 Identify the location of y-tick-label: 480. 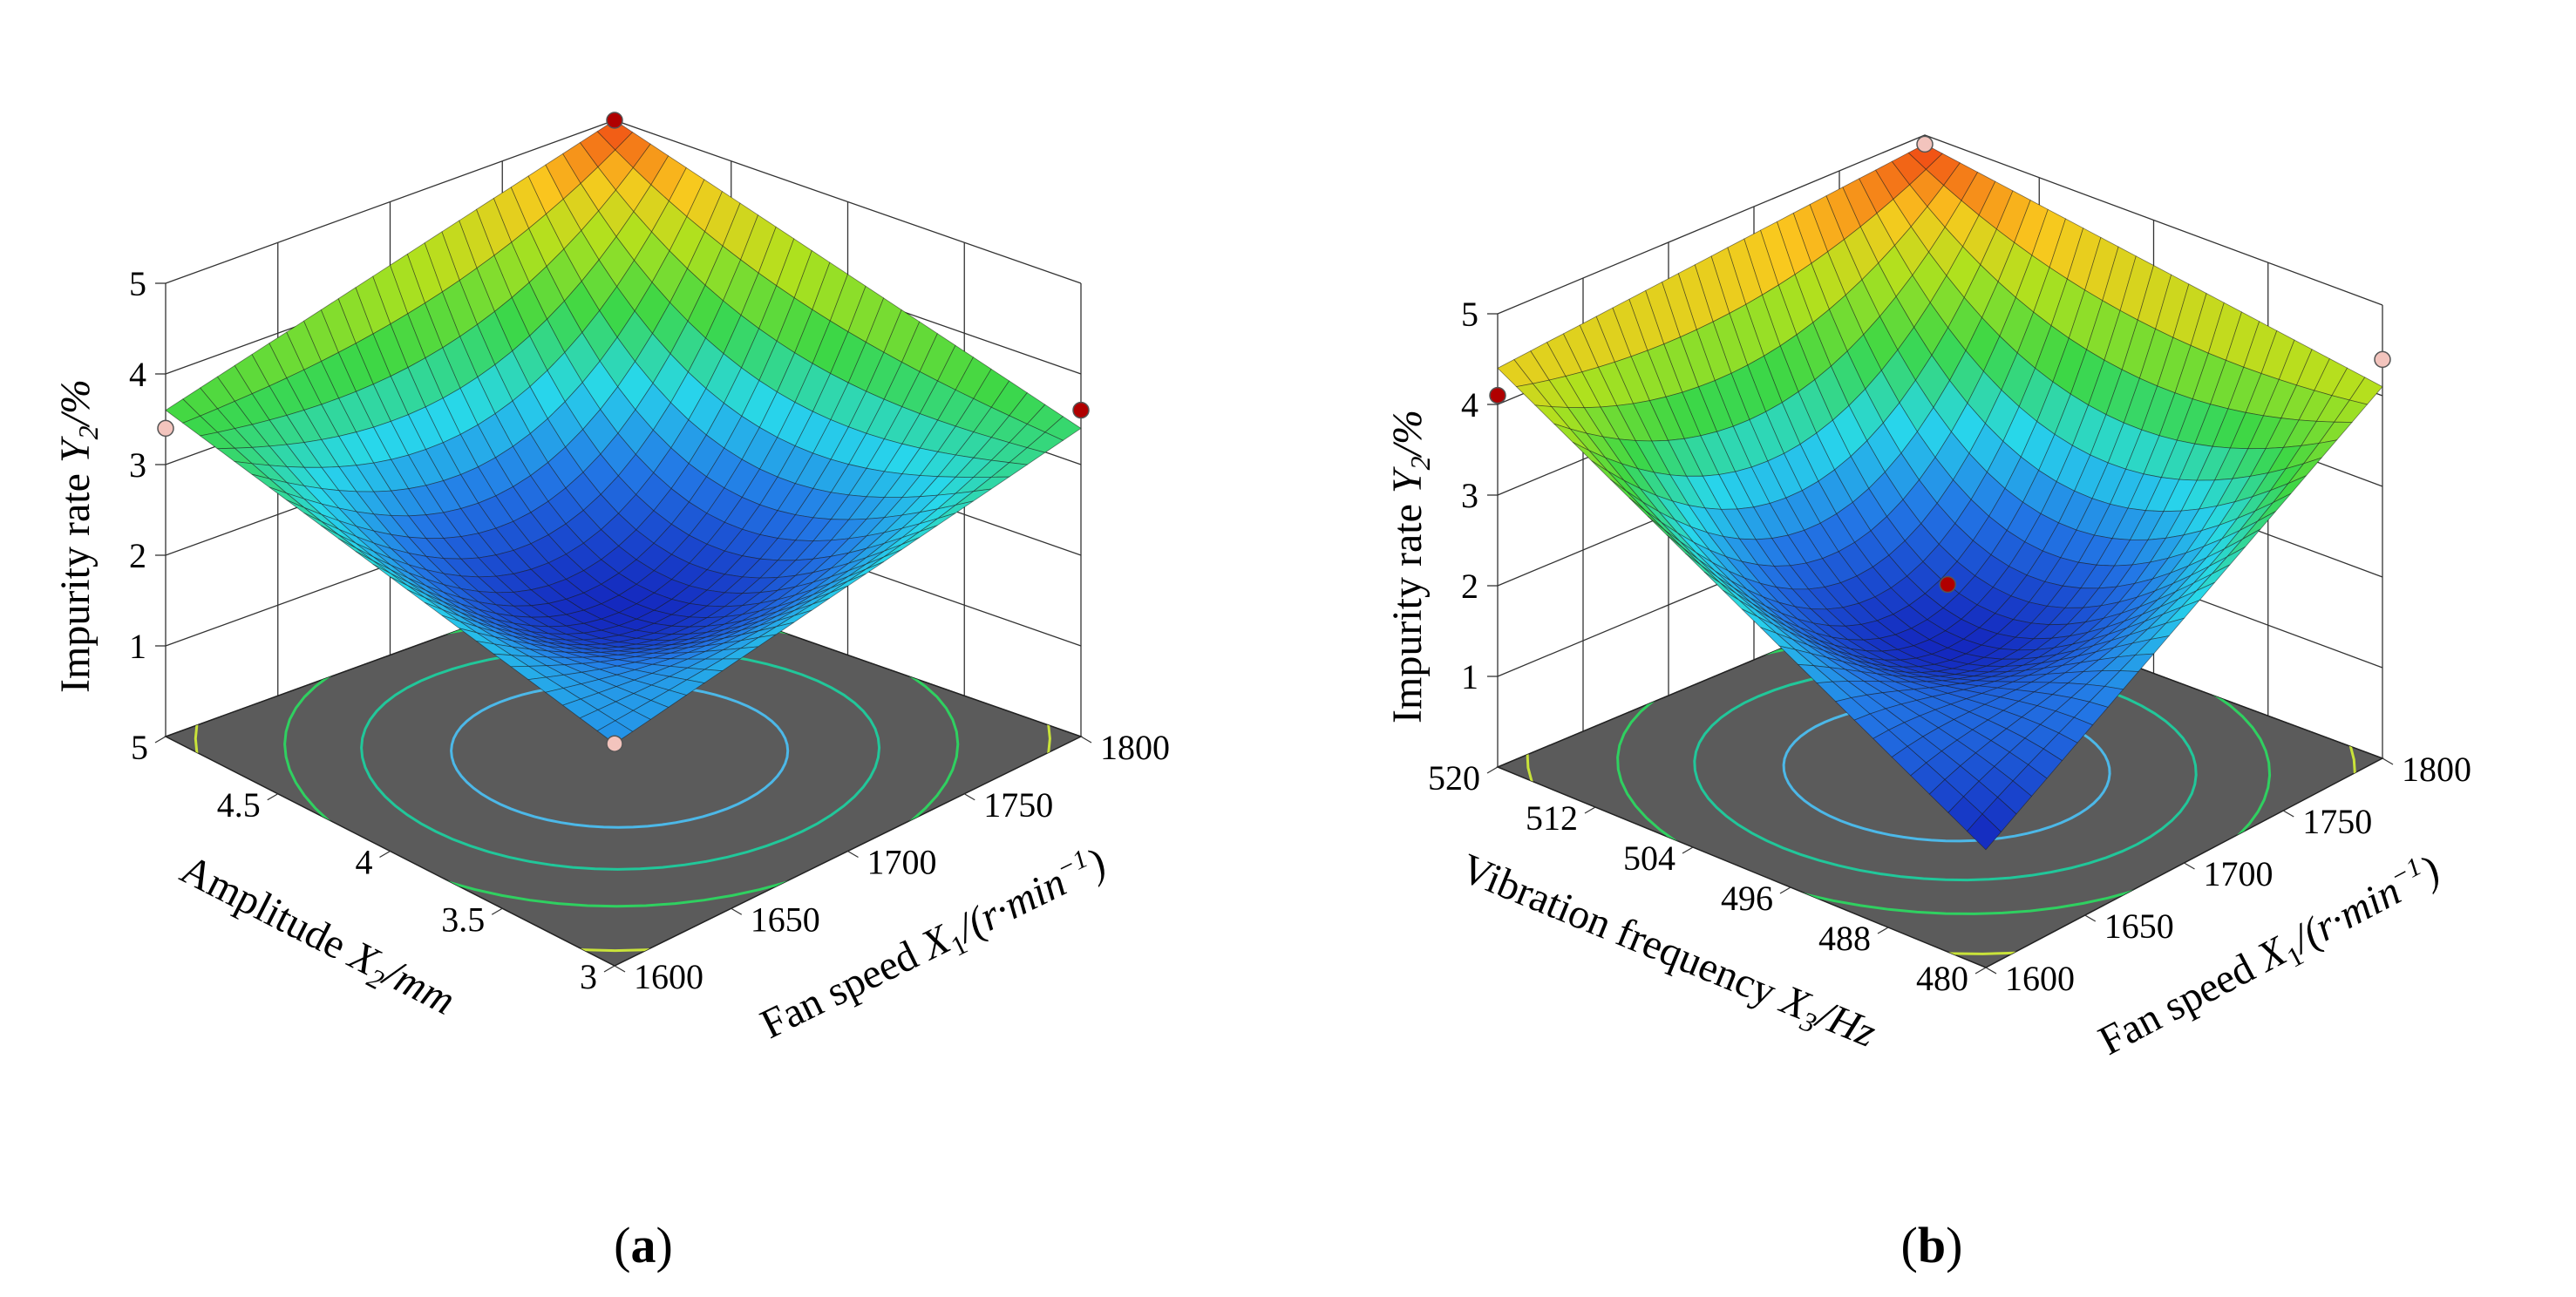
(1942, 978).